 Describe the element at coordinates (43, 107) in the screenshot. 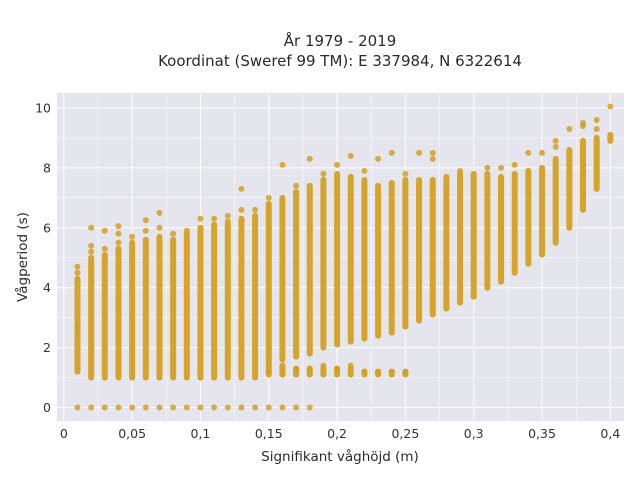

I see `y-tick-label: 10` at that location.